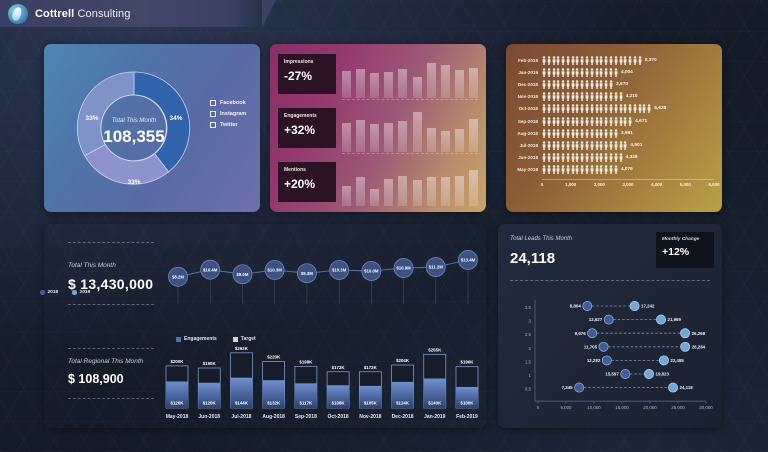  Describe the element at coordinates (200, 339) in the screenshot. I see `legend-label-engagements: Engagements` at that location.